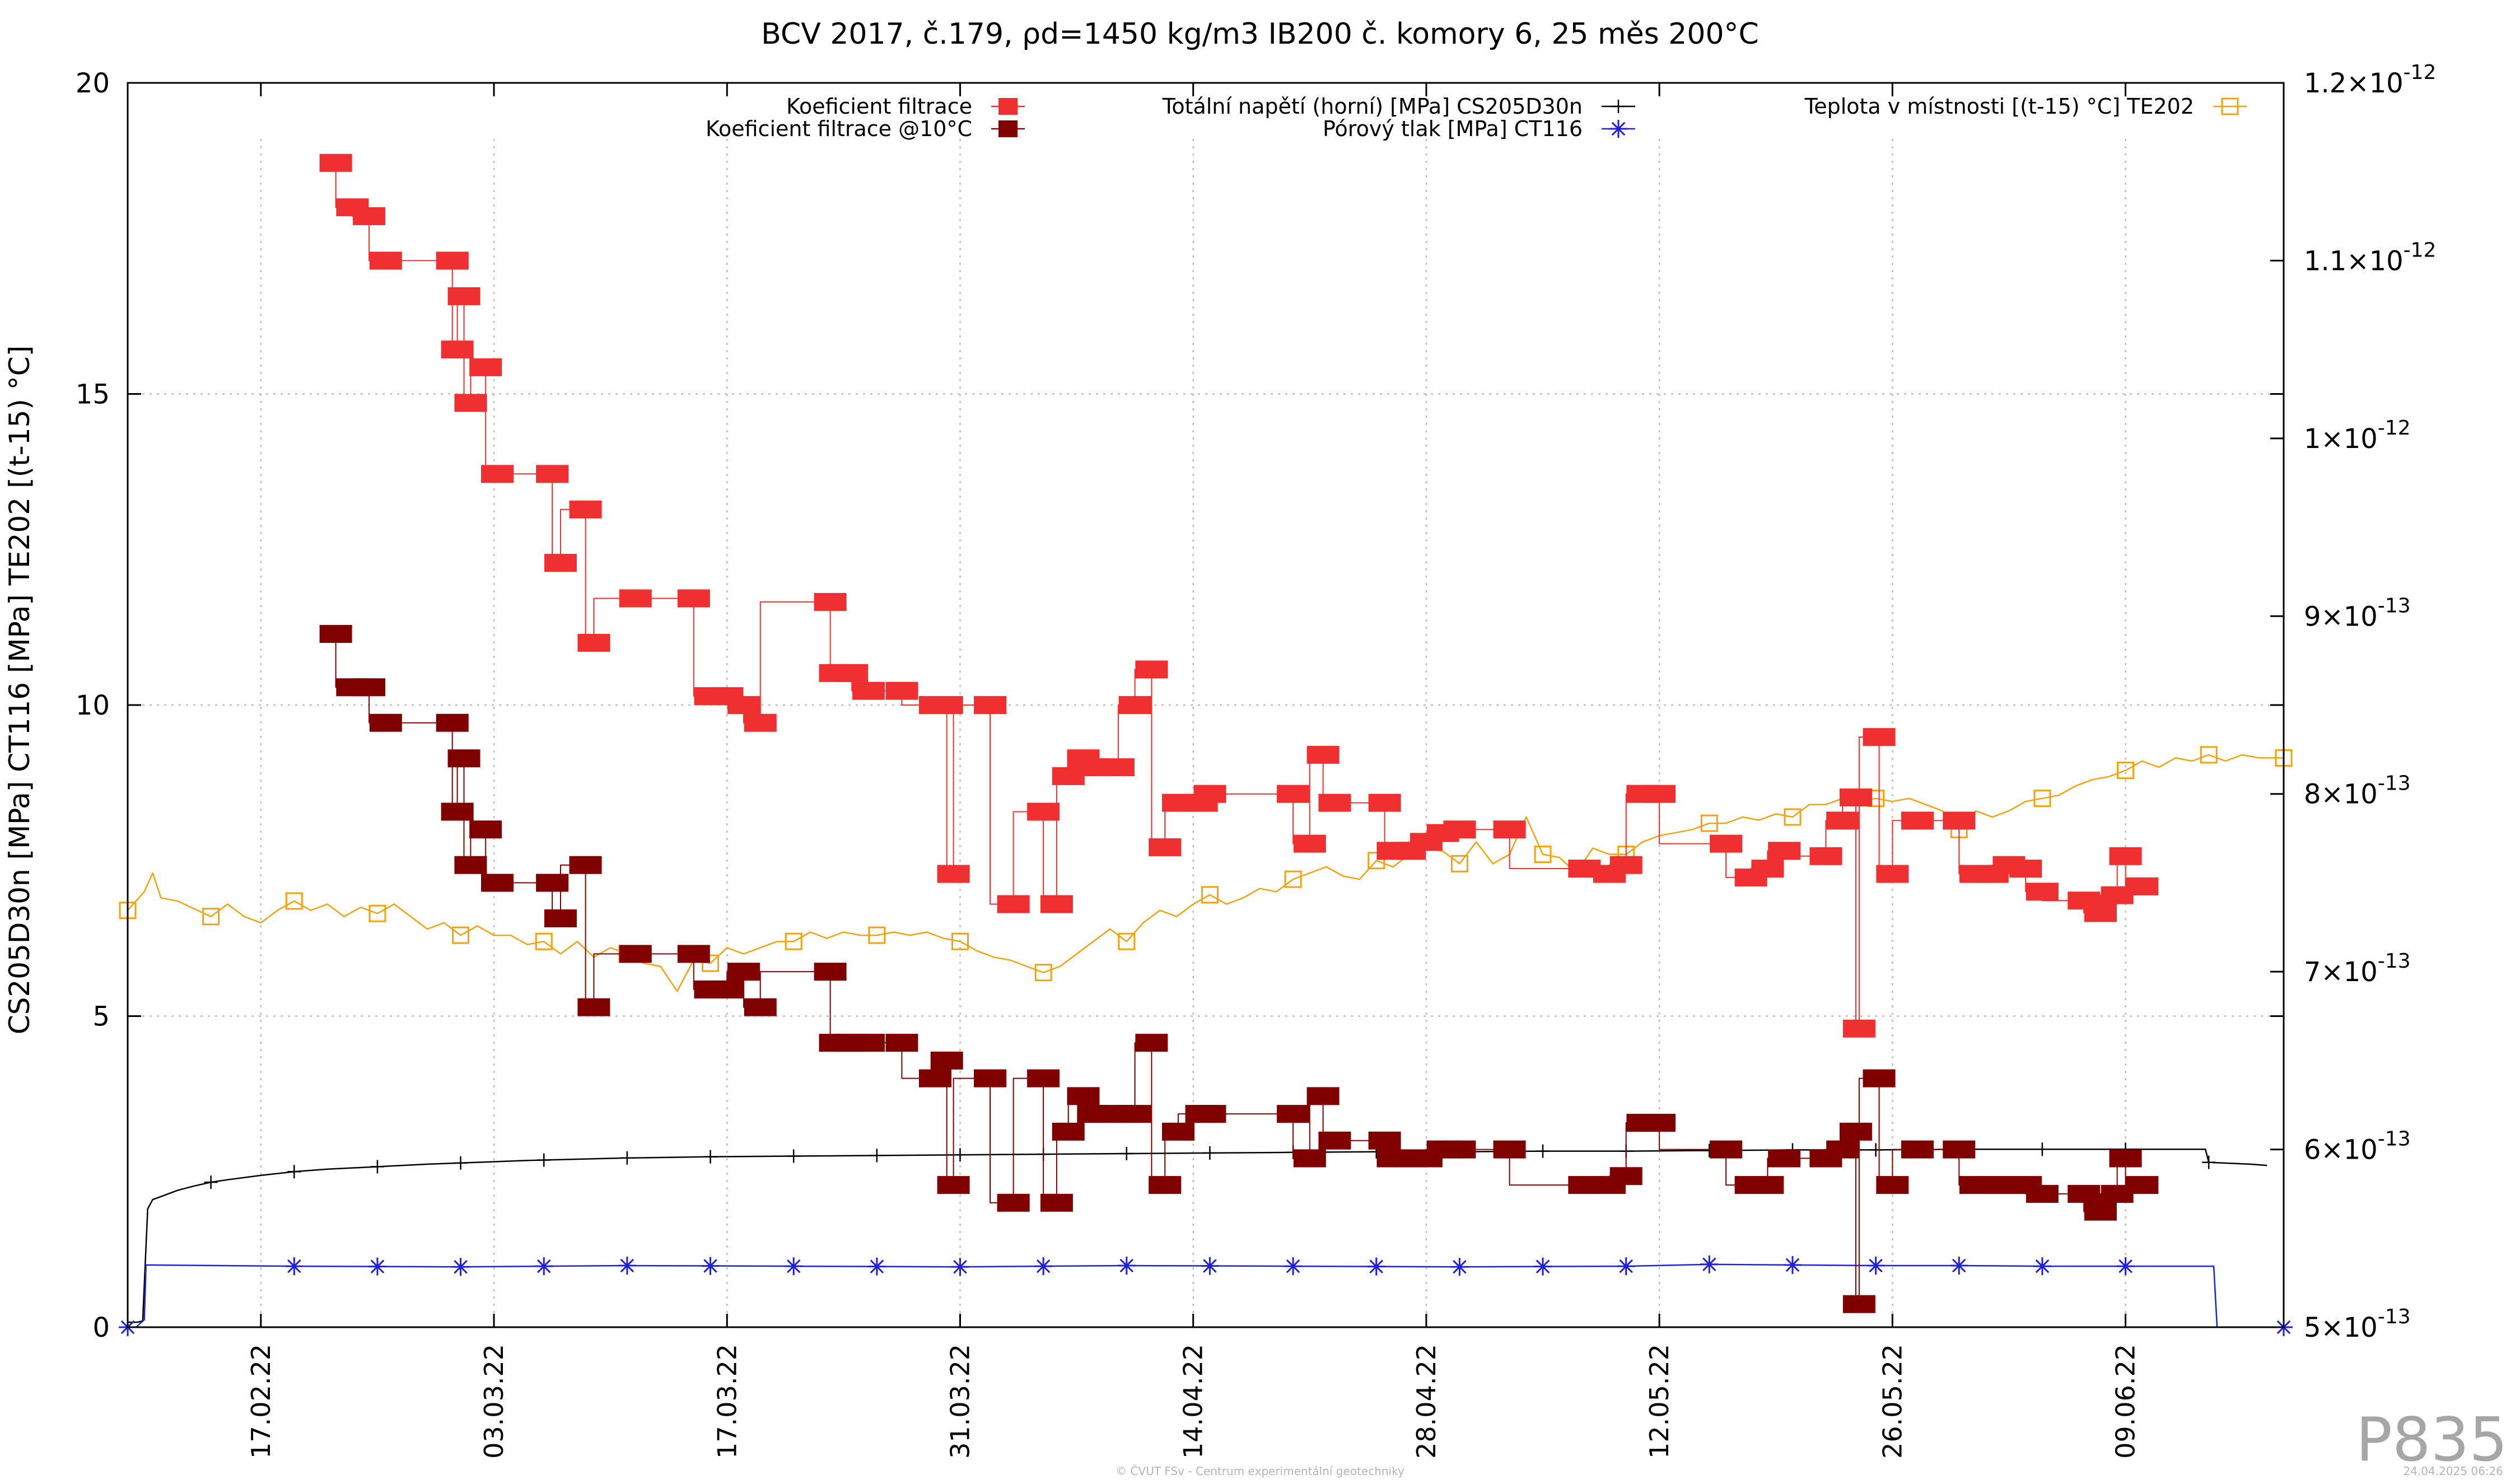 The height and width of the screenshot is (1484, 2520). Describe the element at coordinates (494, 1402) in the screenshot. I see `x-tick-label: 03.03.22` at that location.